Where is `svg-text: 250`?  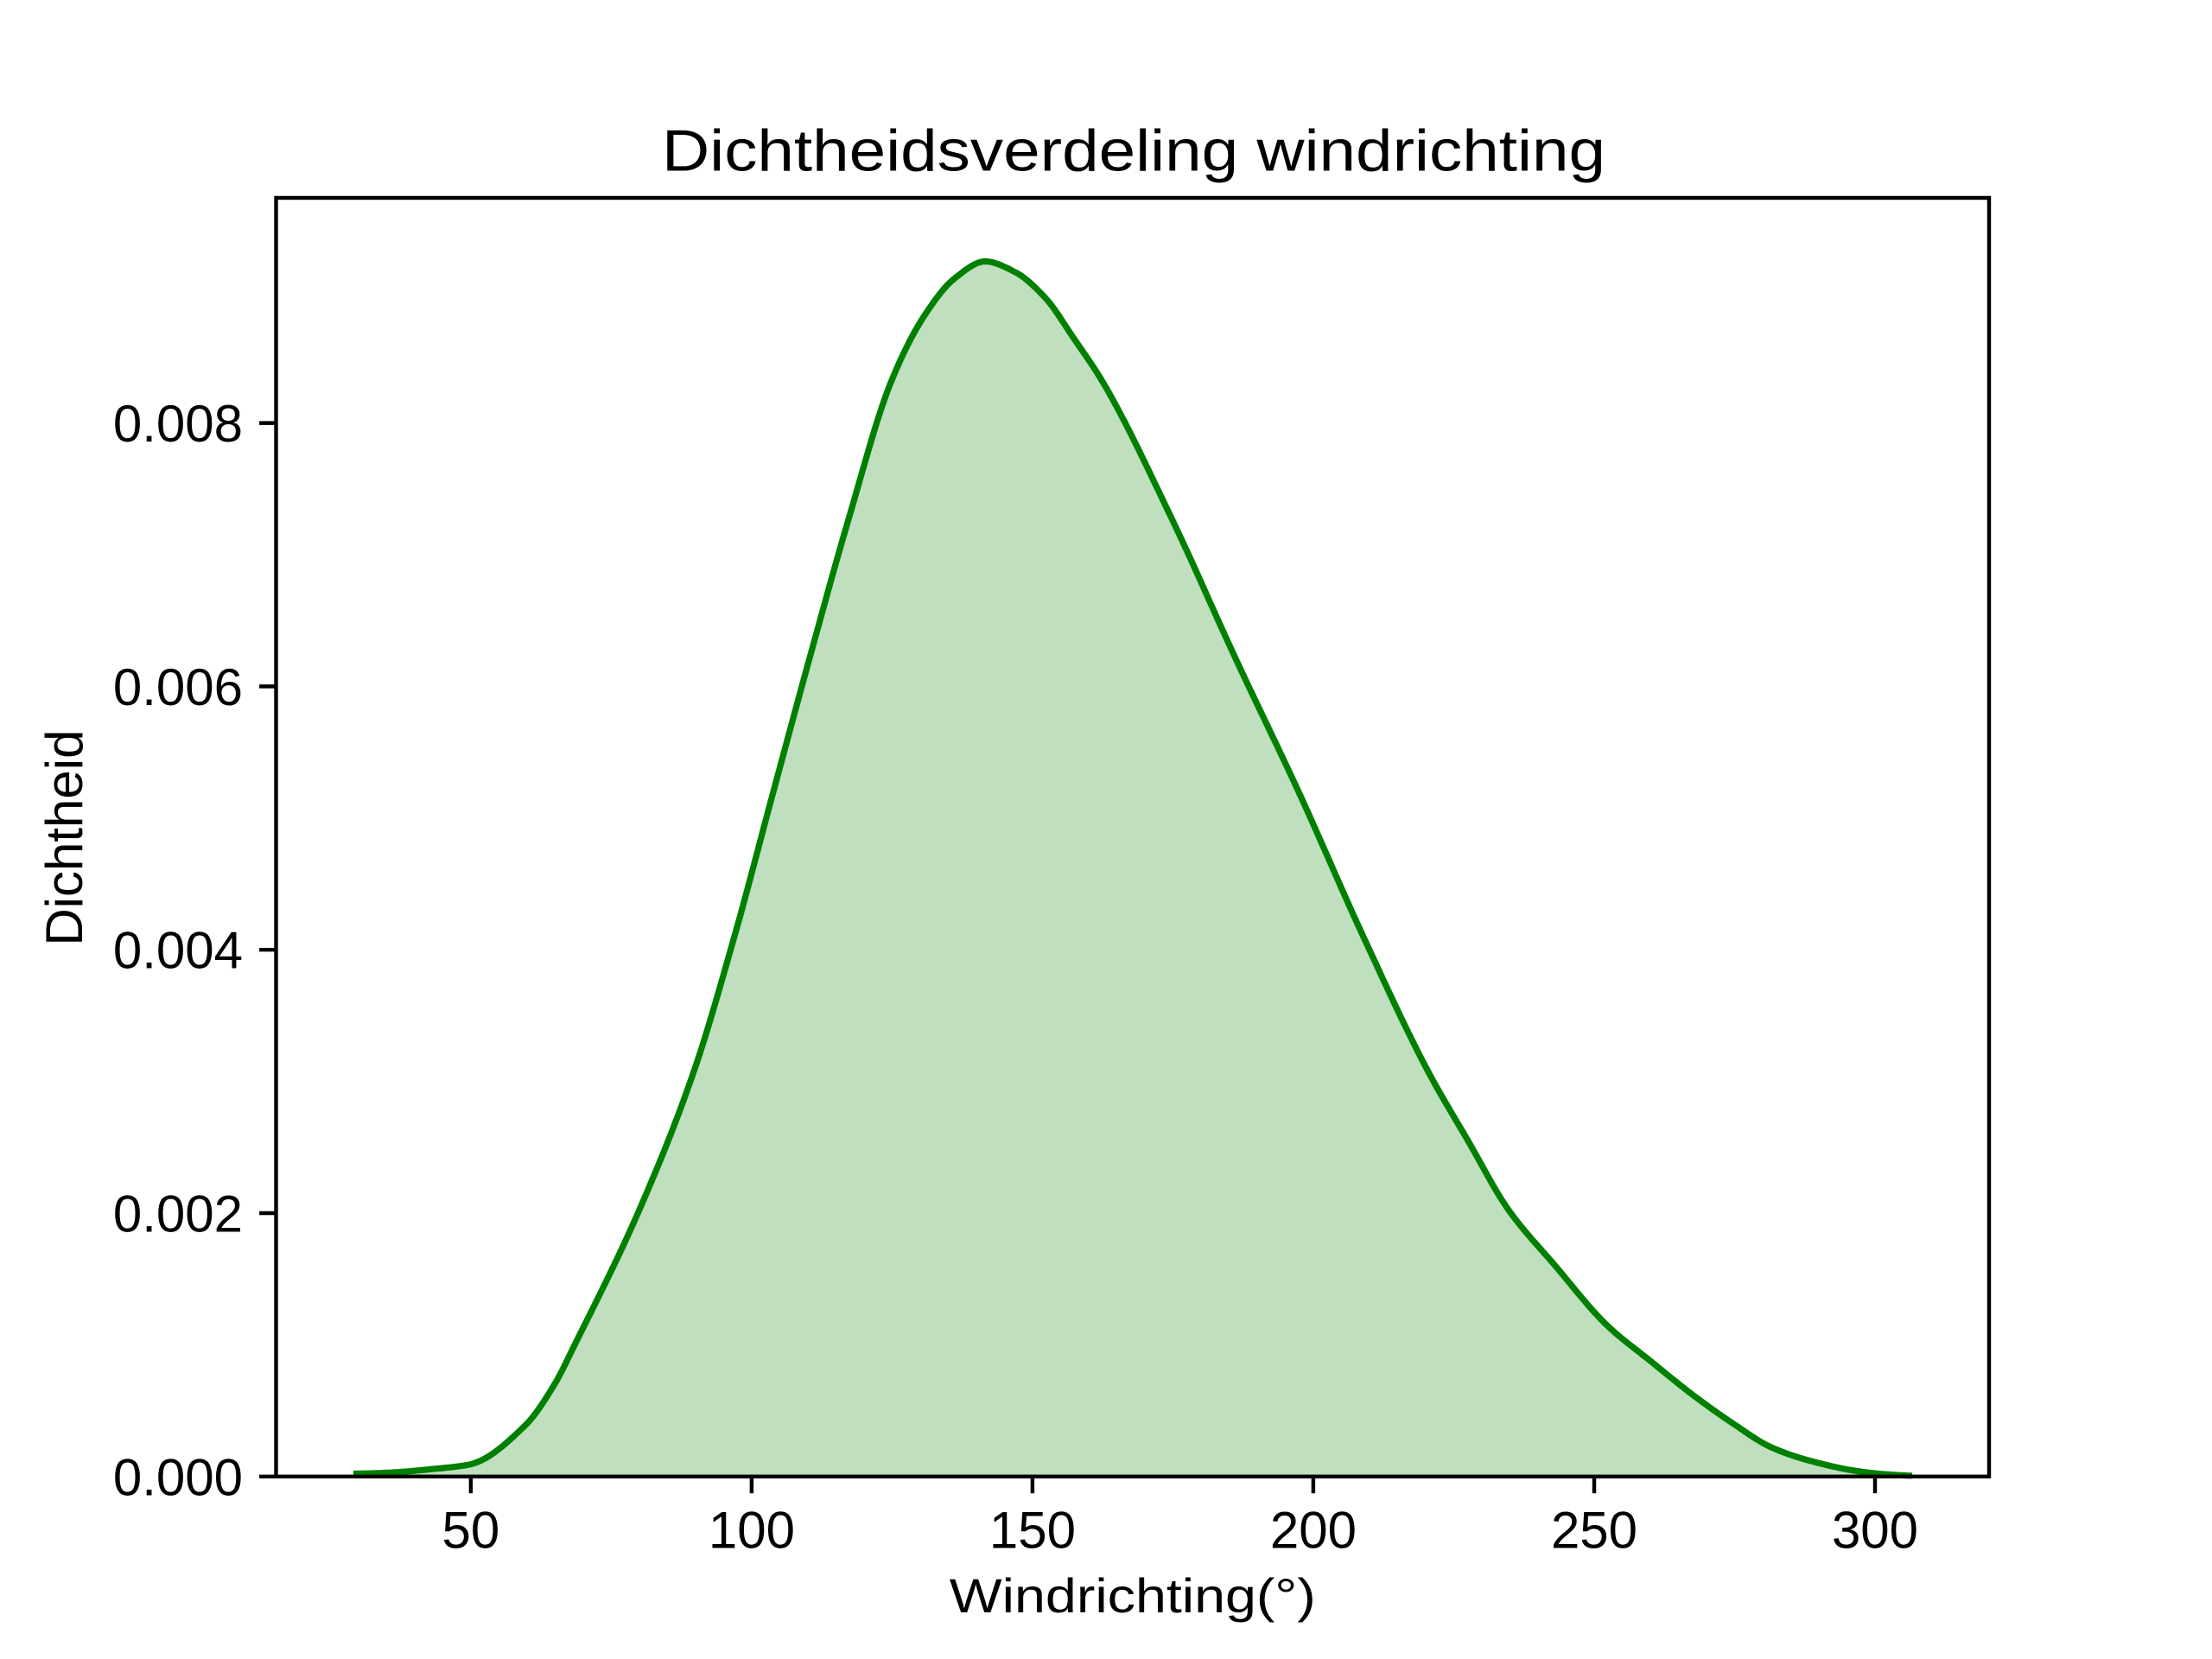
svg-text: 250 is located at coordinates (1594, 1531).